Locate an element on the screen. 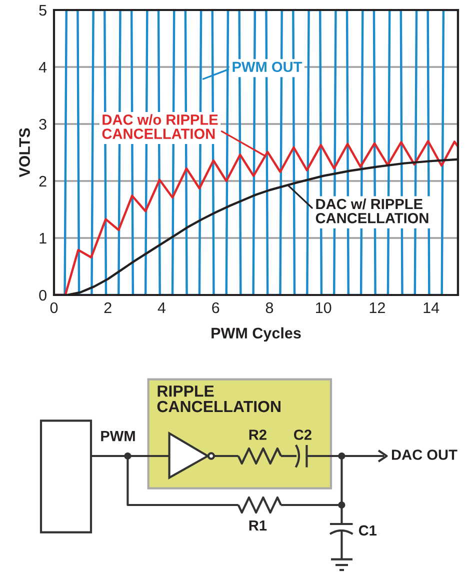  x-tick-label: 8 is located at coordinates (270, 308).